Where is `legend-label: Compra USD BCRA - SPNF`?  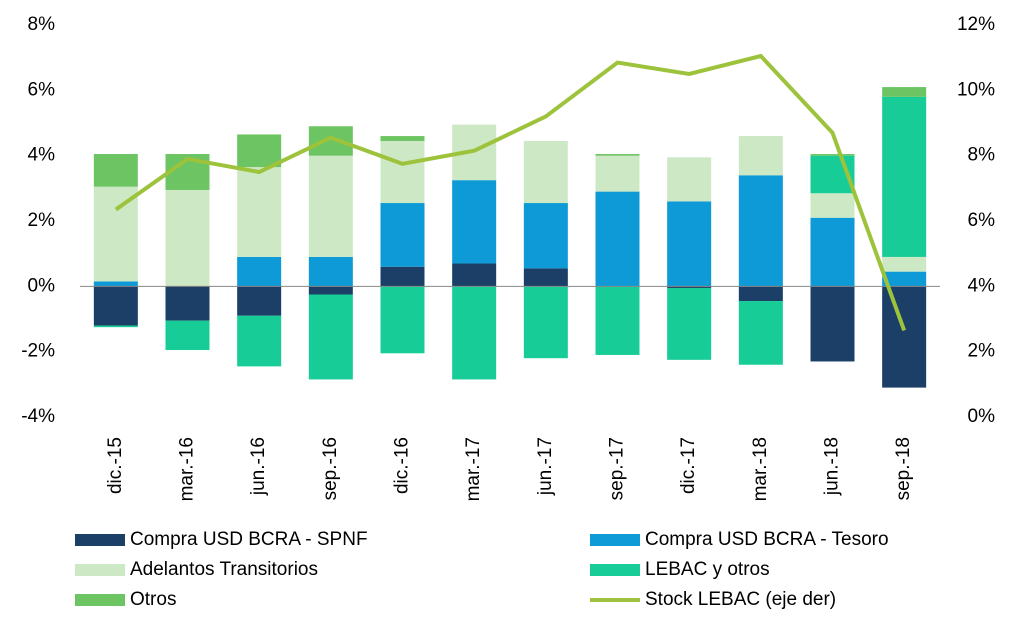 legend-label: Compra USD BCRA - SPNF is located at coordinates (249, 539).